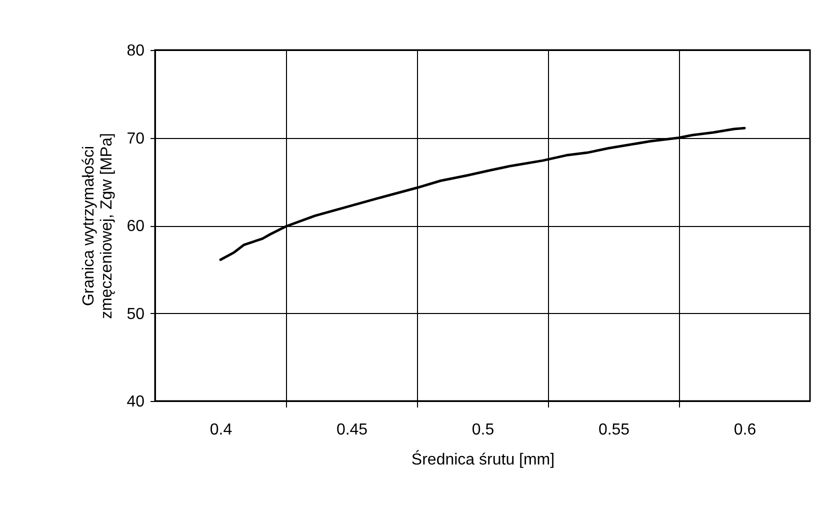 The width and height of the screenshot is (819, 517). What do you see at coordinates (614, 430) in the screenshot?
I see `x-tick-label: 0.55` at bounding box center [614, 430].